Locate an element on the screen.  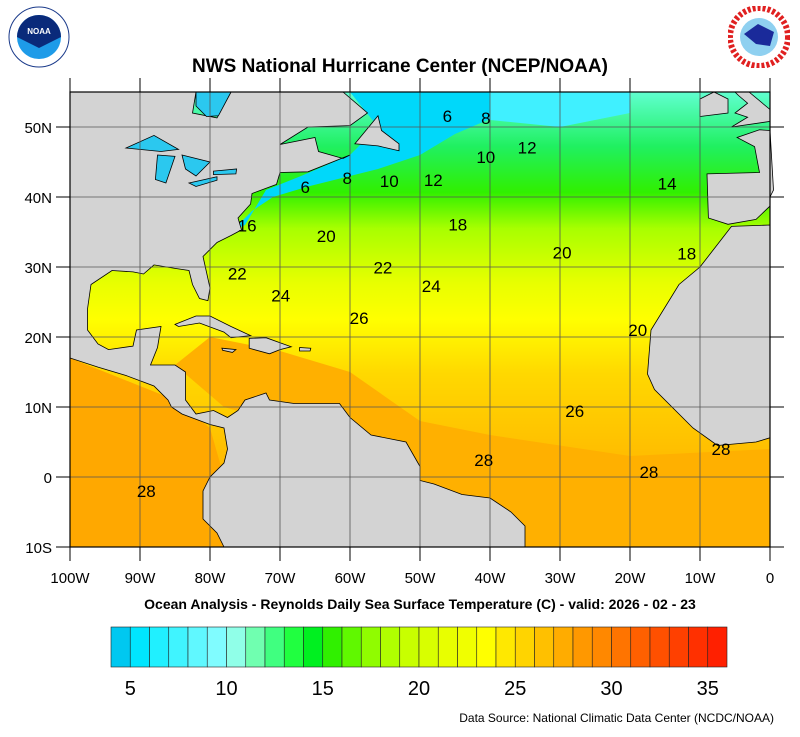
lat-tick-label: 20N is located at coordinates (38, 338).